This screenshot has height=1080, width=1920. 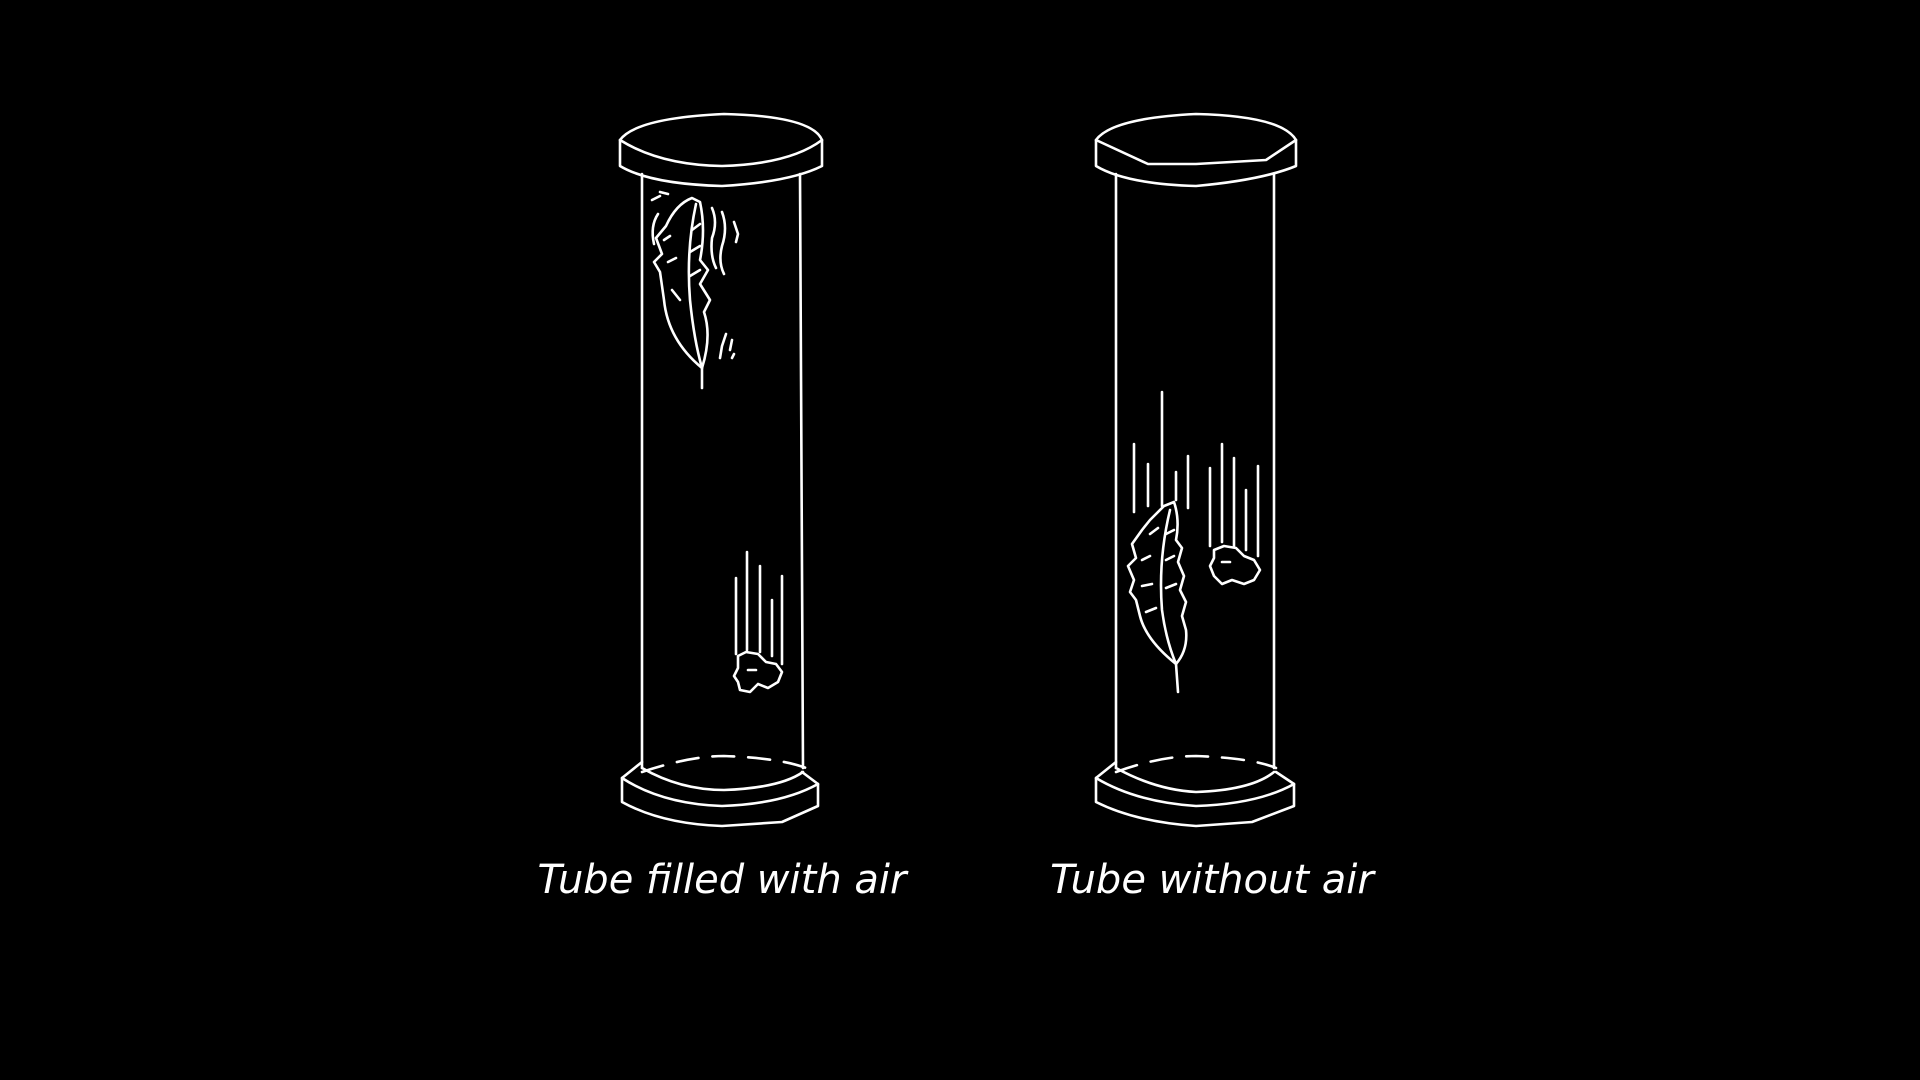 What do you see at coordinates (1212, 880) in the screenshot?
I see `caption-tube-without-air: Tube without air` at bounding box center [1212, 880].